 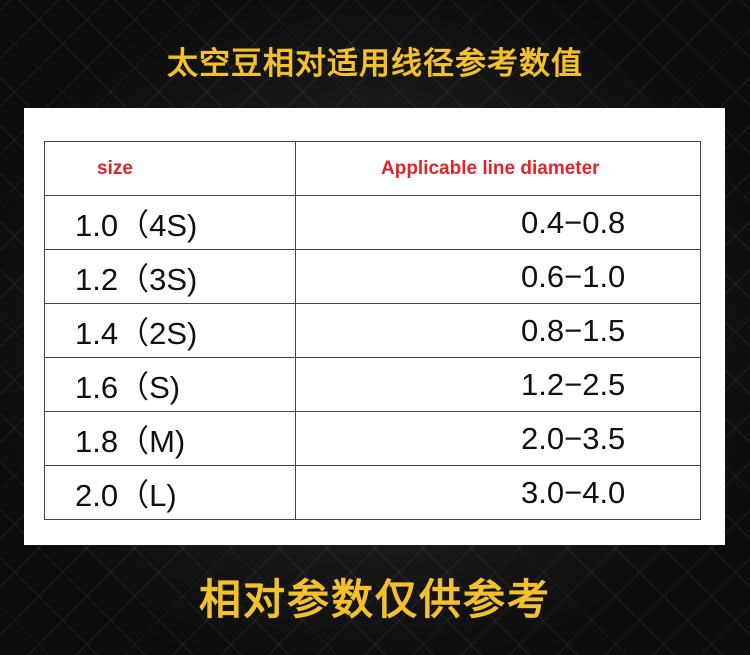 What do you see at coordinates (498, 330) in the screenshot?
I see `diameter-cell: 0.8−1.5` at bounding box center [498, 330].